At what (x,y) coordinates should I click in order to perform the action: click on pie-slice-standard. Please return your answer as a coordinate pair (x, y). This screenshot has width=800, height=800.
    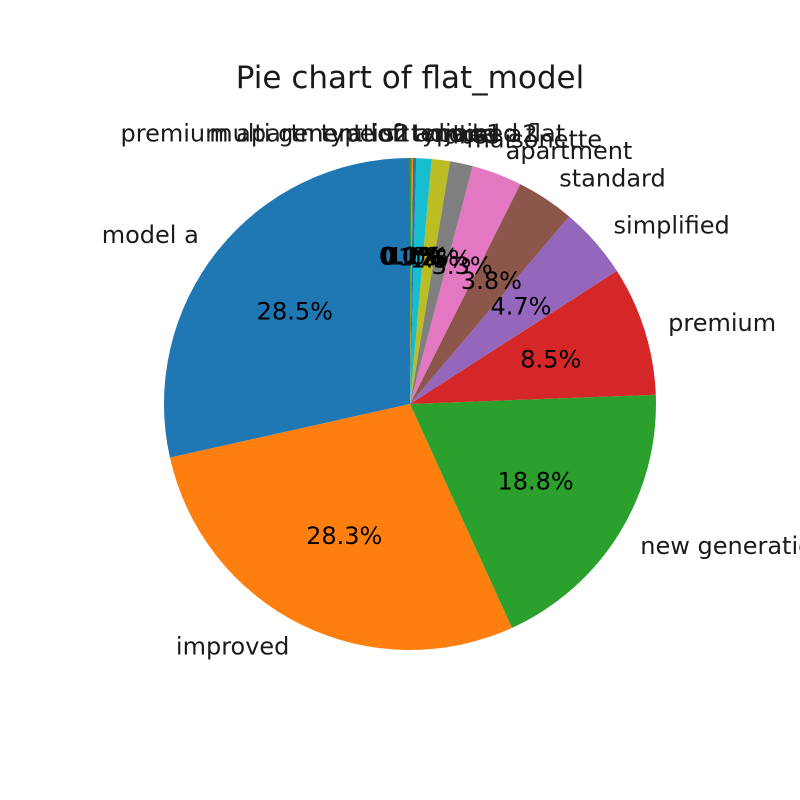
    Looking at the image, I should click on (490, 294).